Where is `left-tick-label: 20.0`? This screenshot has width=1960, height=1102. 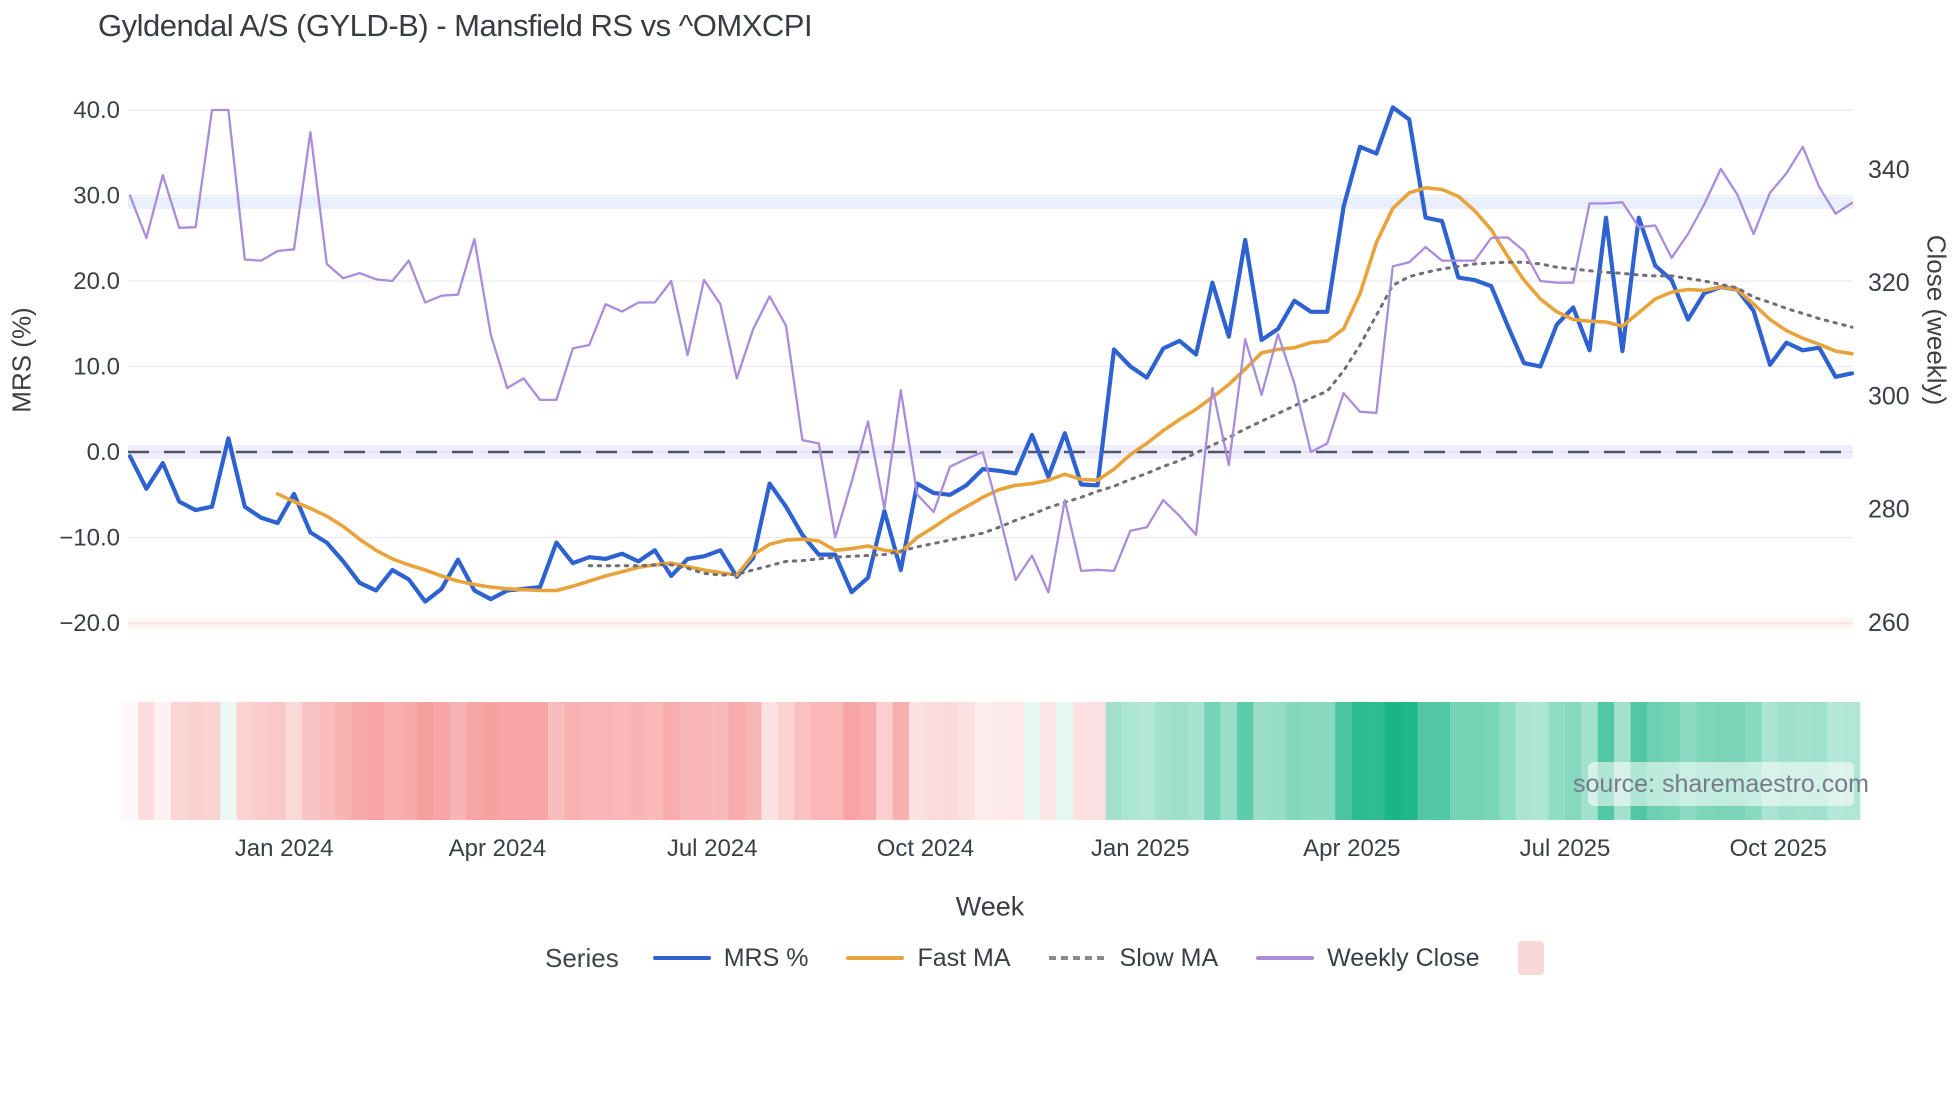
left-tick-label: 20.0 is located at coordinates (96, 281).